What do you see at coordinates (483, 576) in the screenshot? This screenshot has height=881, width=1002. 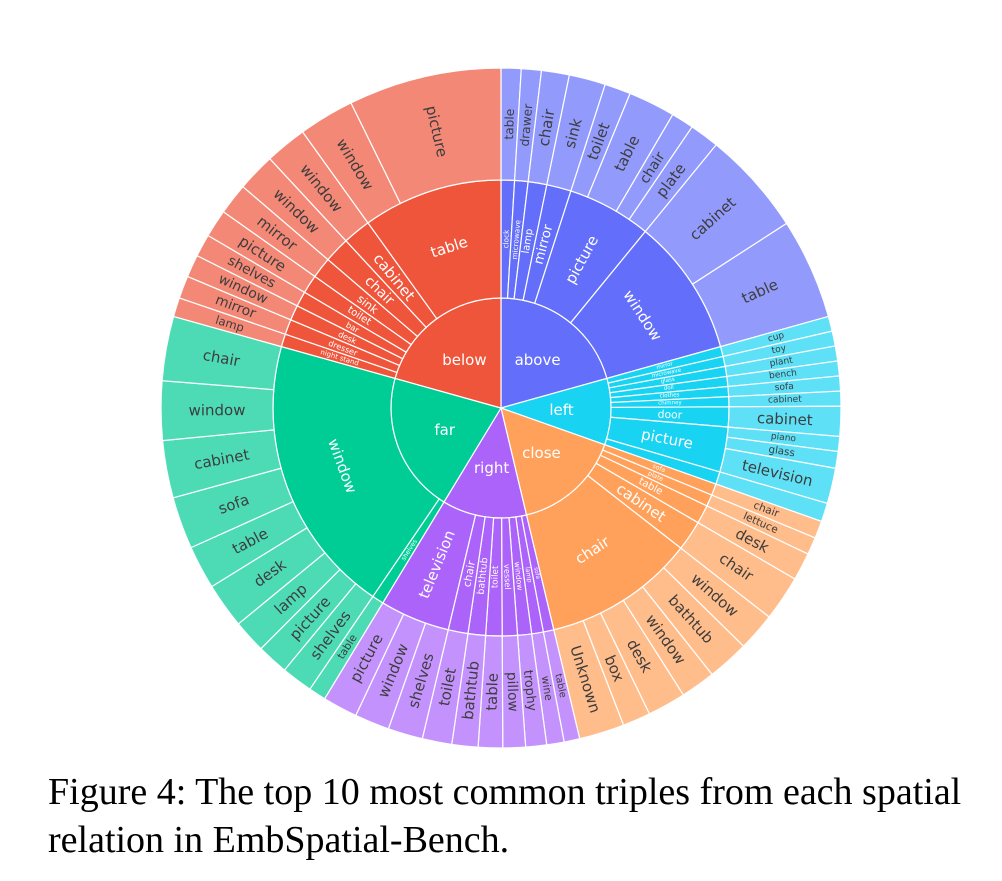 I see `subject-label: bathtub` at bounding box center [483, 576].